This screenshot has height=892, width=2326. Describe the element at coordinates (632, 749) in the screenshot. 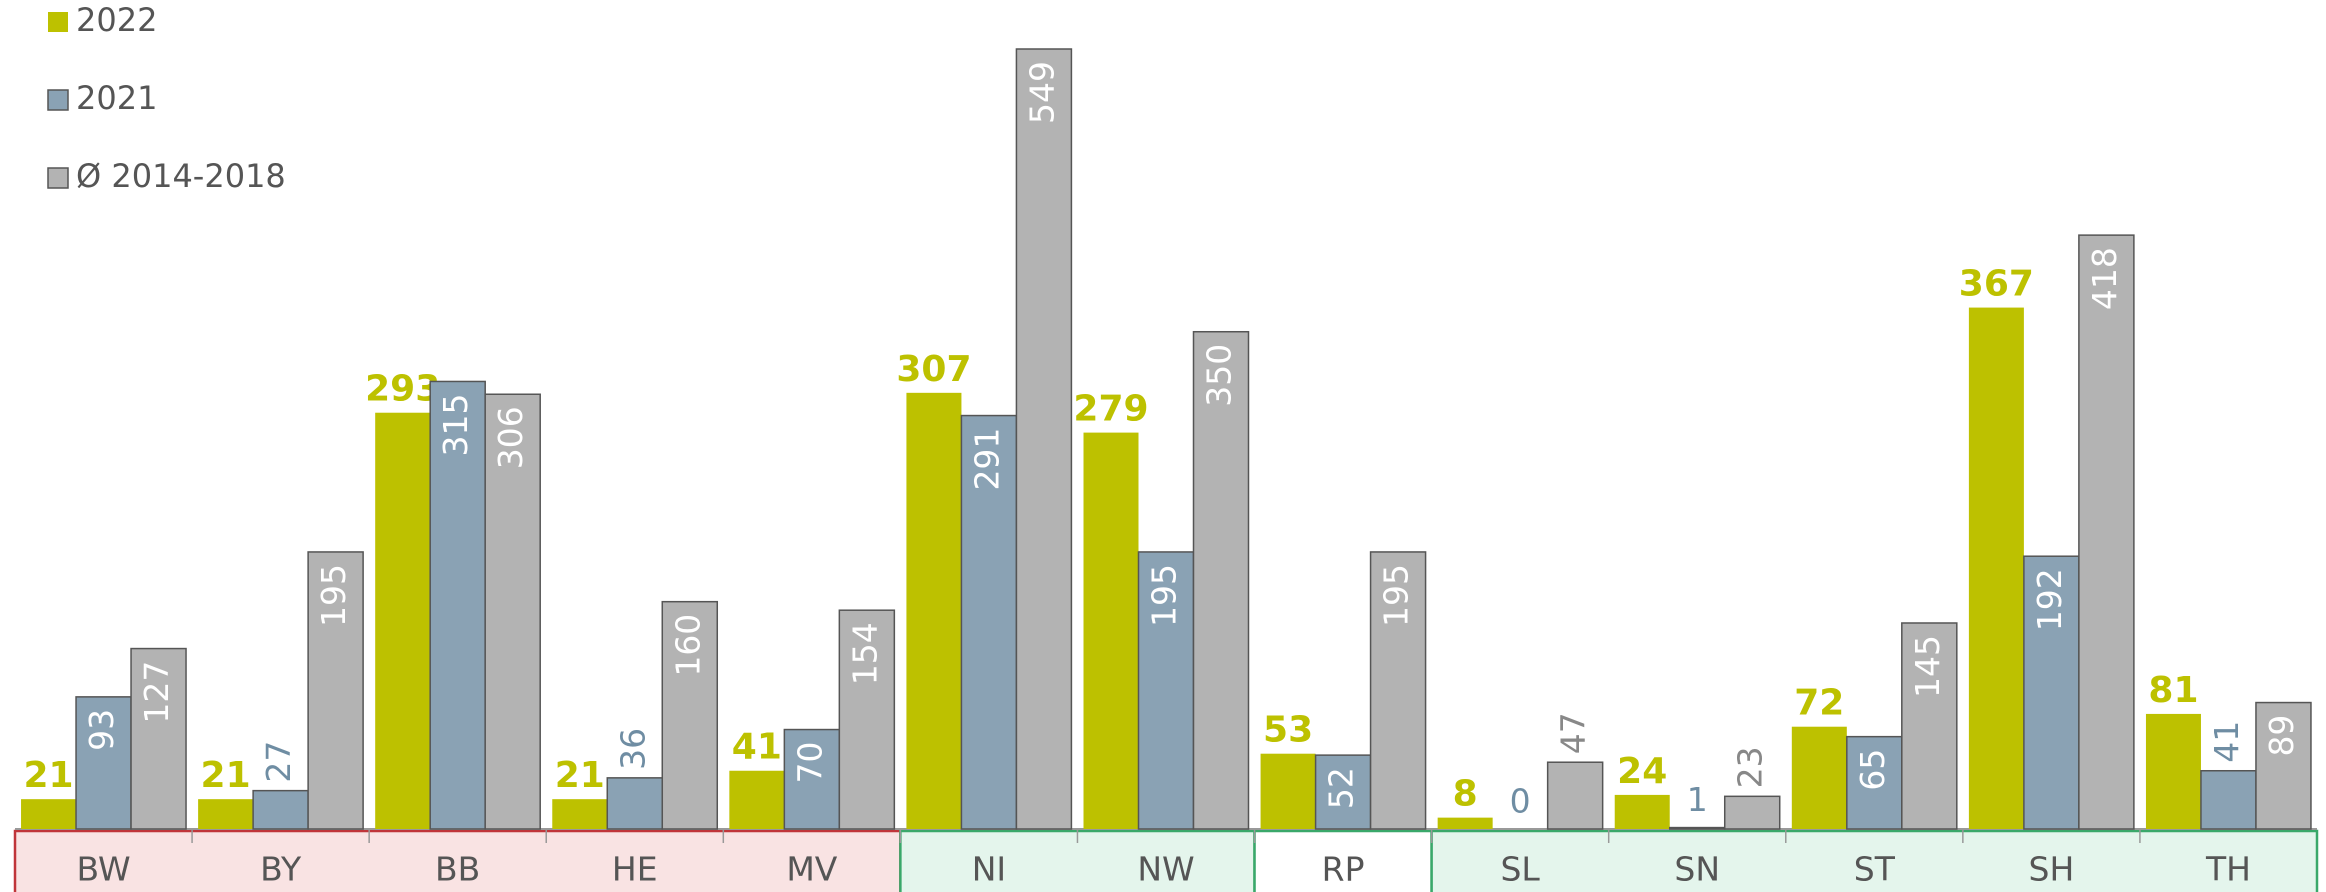

I see `value-label: 36` at that location.